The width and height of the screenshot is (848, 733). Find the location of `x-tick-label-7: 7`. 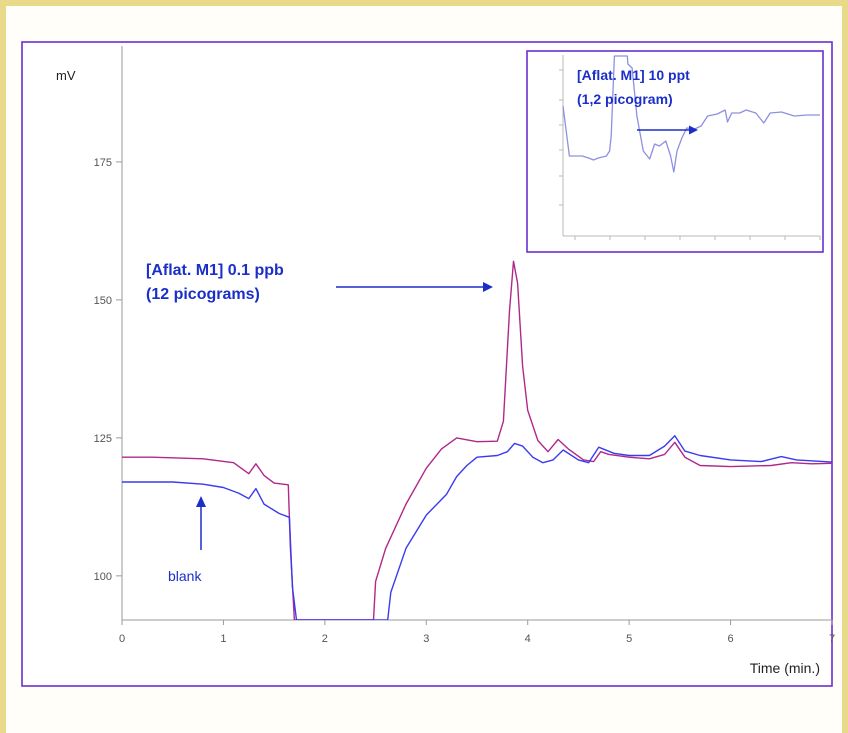

x-tick-label-7: 7 is located at coordinates (832, 639).